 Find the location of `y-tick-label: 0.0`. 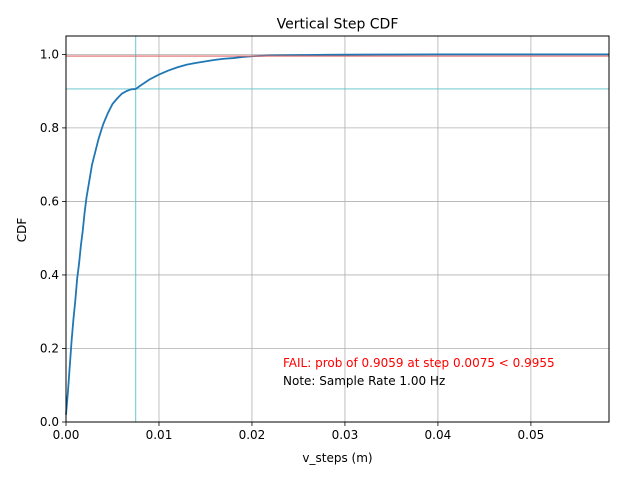

y-tick-label: 0.0 is located at coordinates (49, 422).